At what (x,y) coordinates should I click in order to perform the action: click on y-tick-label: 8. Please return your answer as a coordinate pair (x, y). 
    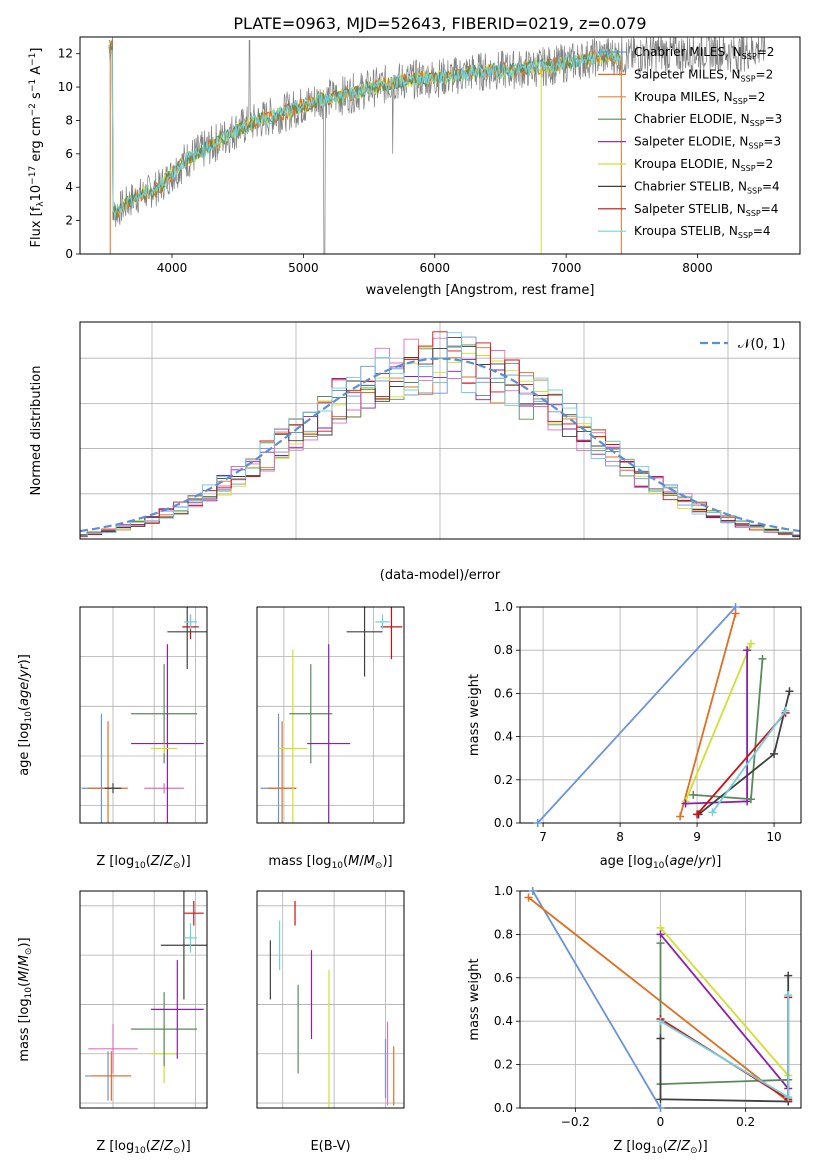
    Looking at the image, I should click on (69, 120).